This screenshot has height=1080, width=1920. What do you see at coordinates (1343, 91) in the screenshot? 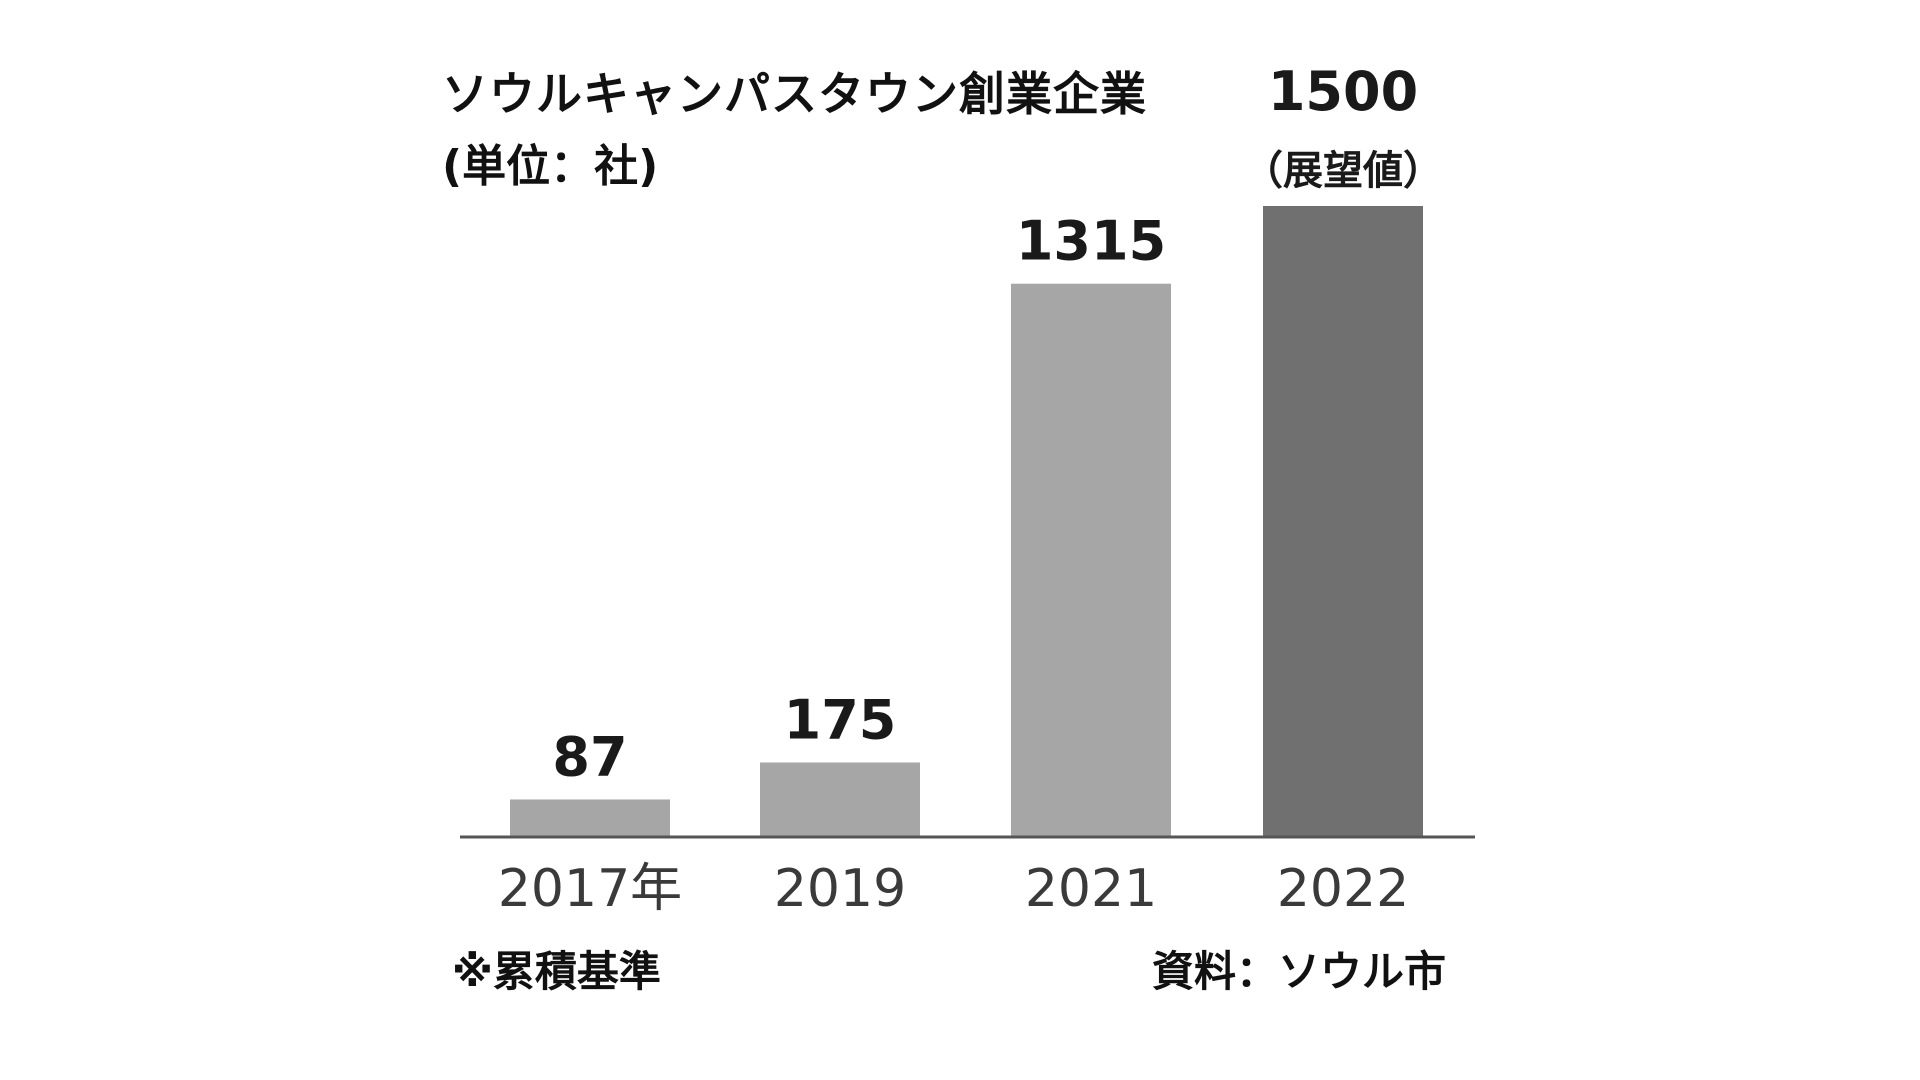
I see `value-label-3: 1500` at bounding box center [1343, 91].